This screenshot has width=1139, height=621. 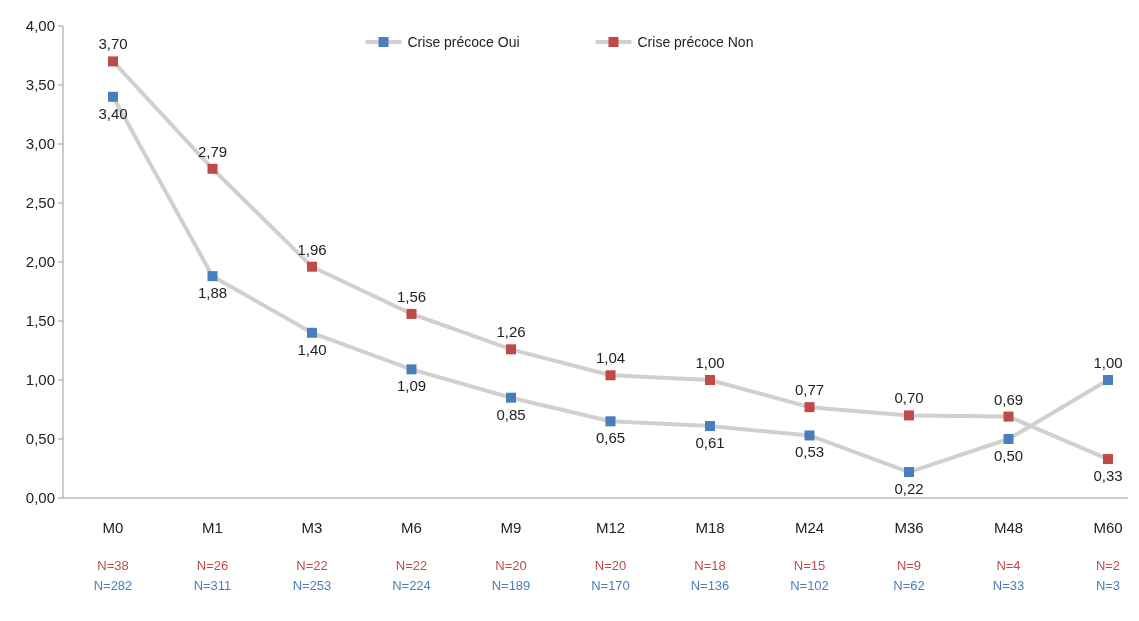 I want to click on x-tick-label: M12, so click(x=610, y=527).